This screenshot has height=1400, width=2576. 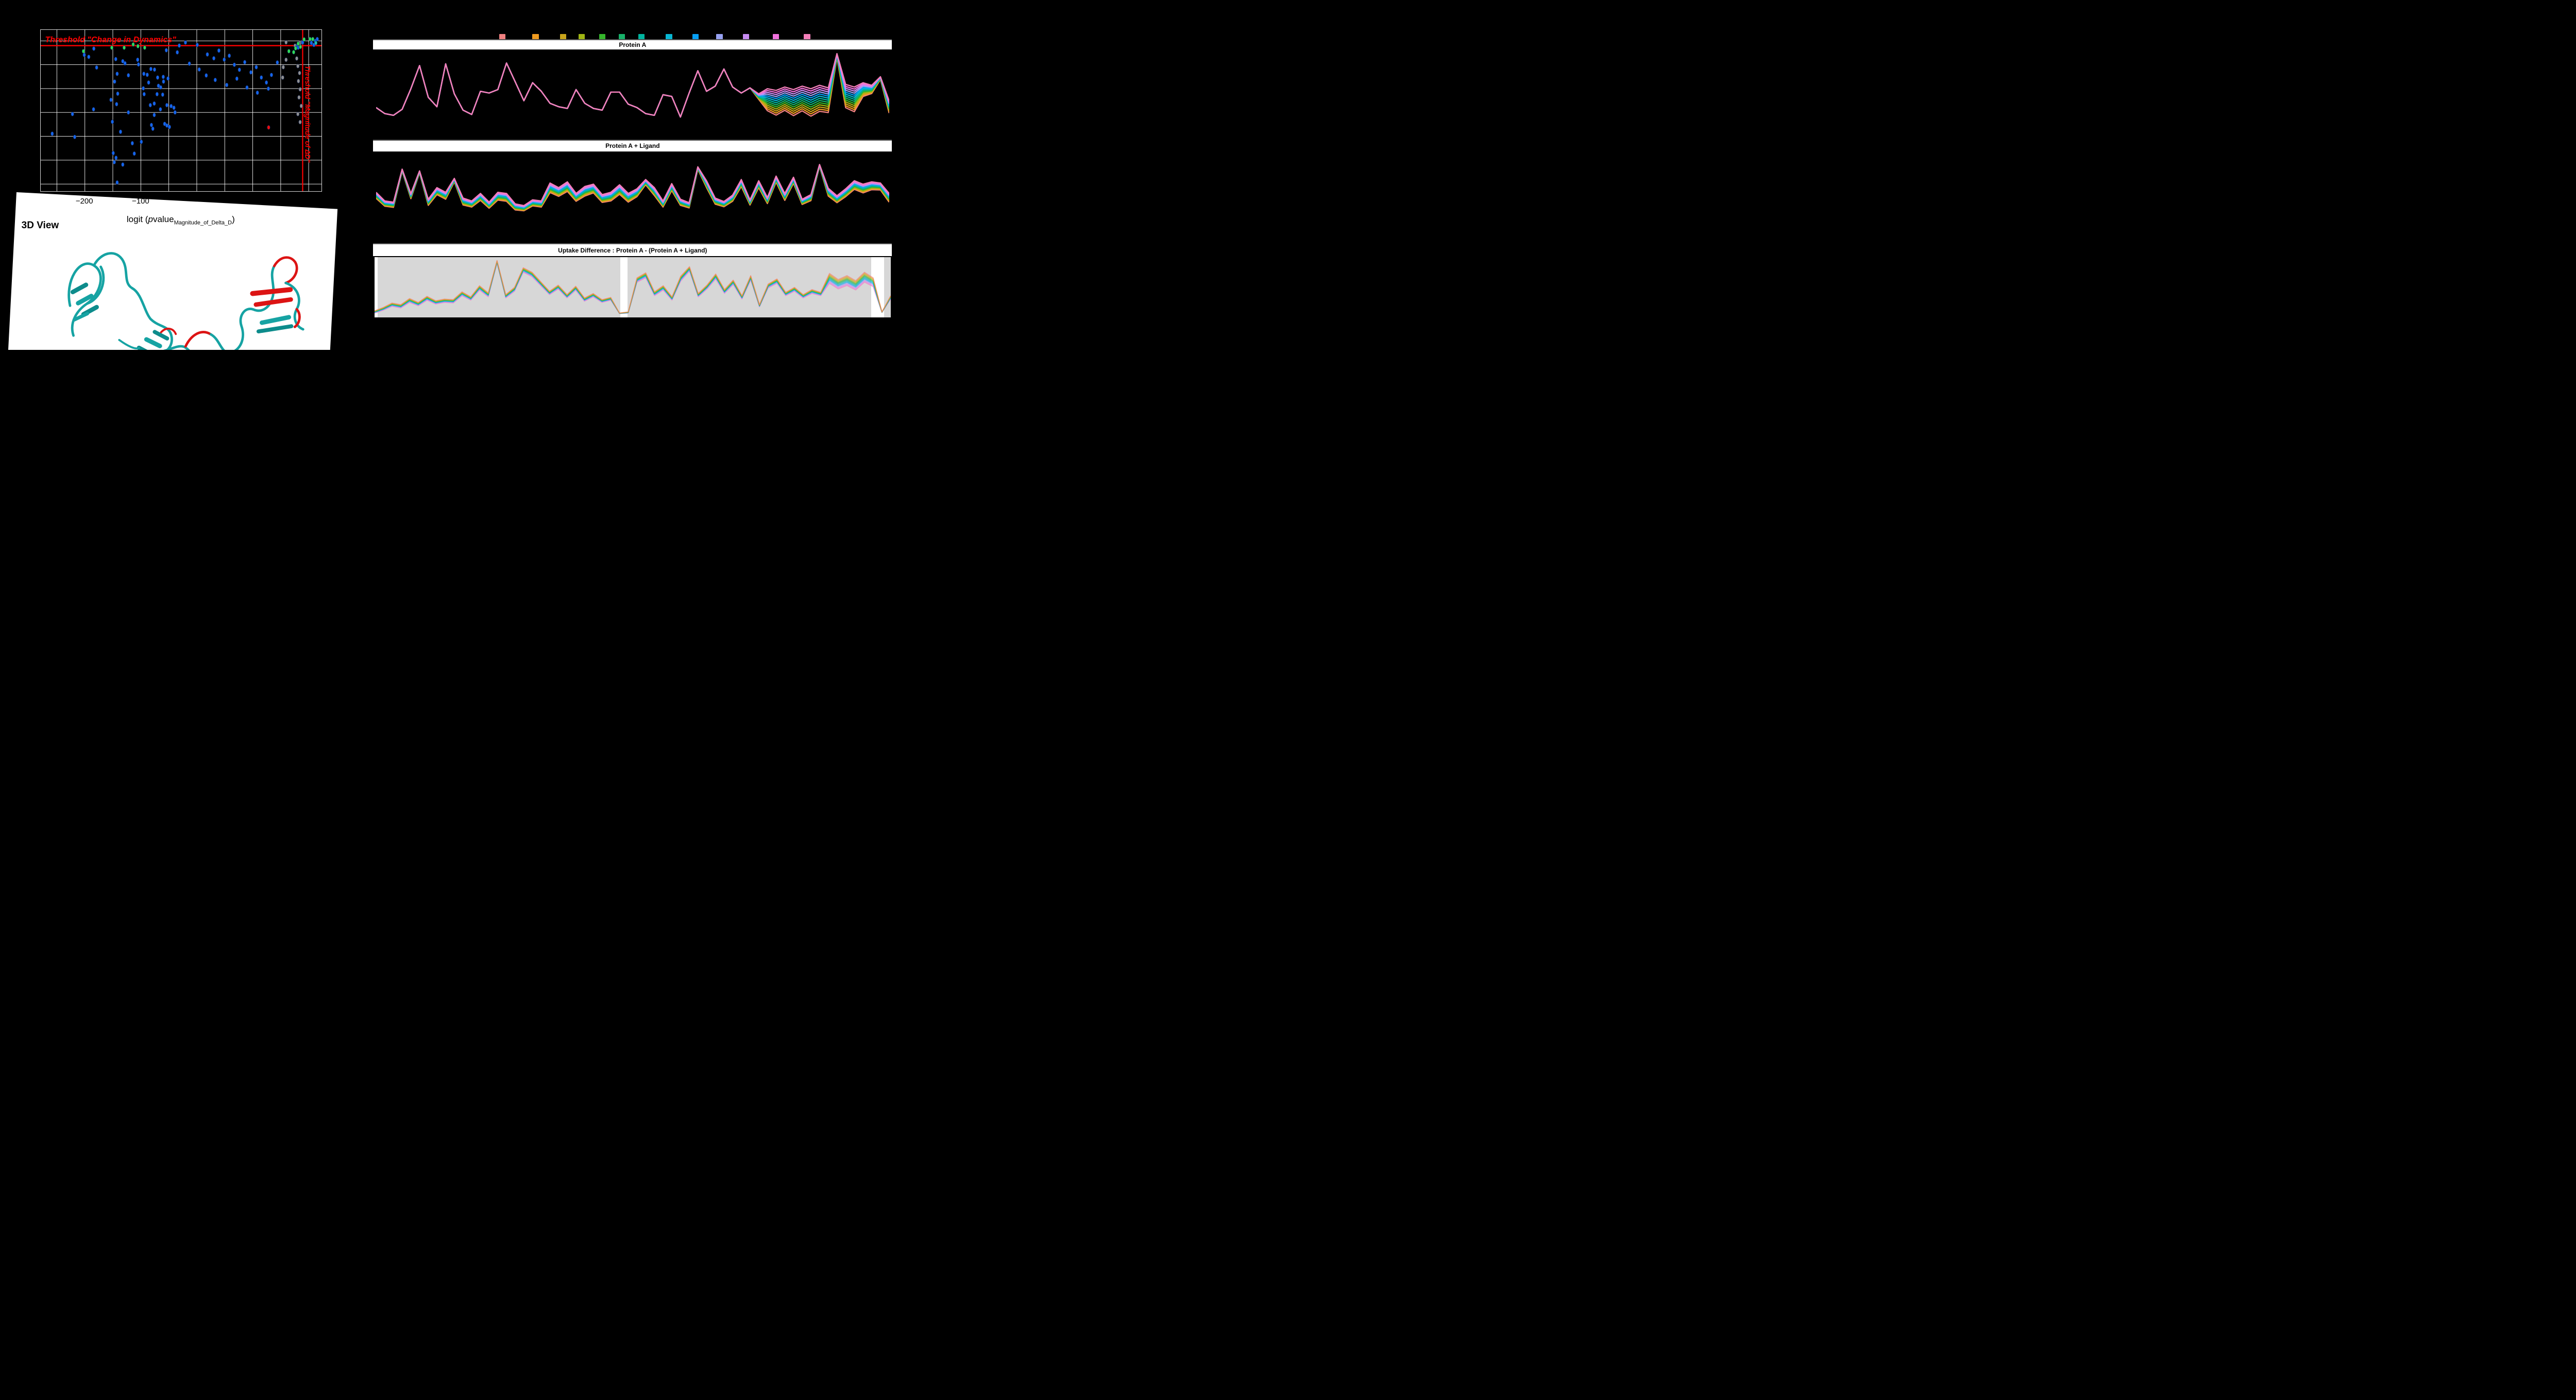 I want to click on x-axis-tick--200: −200, so click(x=84, y=201).